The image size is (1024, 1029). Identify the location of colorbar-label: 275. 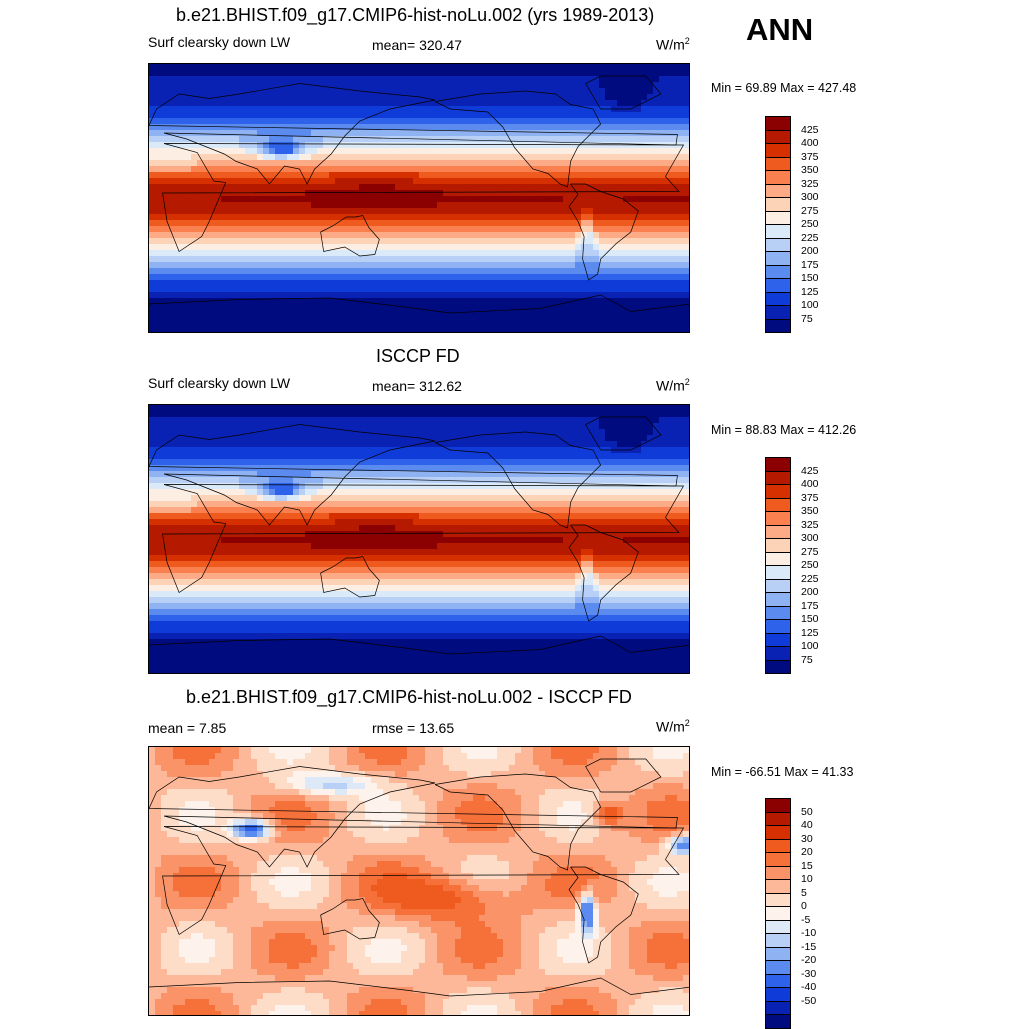
(810, 551).